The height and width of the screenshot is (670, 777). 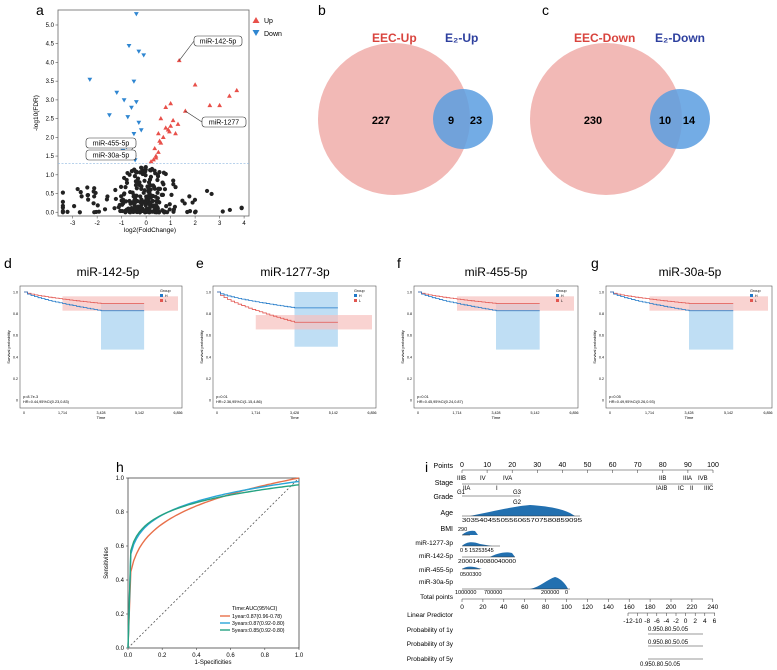 I want to click on nomo-row-stage: Stage, so click(x=444, y=483).